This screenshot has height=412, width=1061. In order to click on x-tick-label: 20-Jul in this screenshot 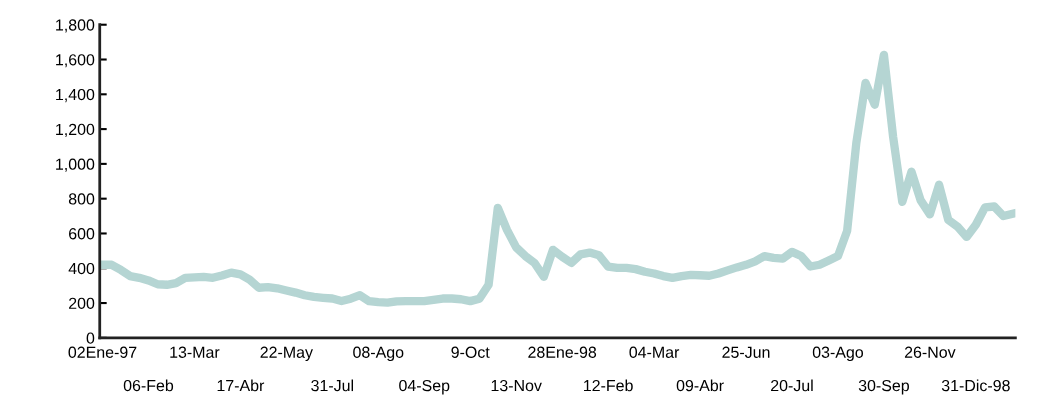, I will do `click(792, 385)`.